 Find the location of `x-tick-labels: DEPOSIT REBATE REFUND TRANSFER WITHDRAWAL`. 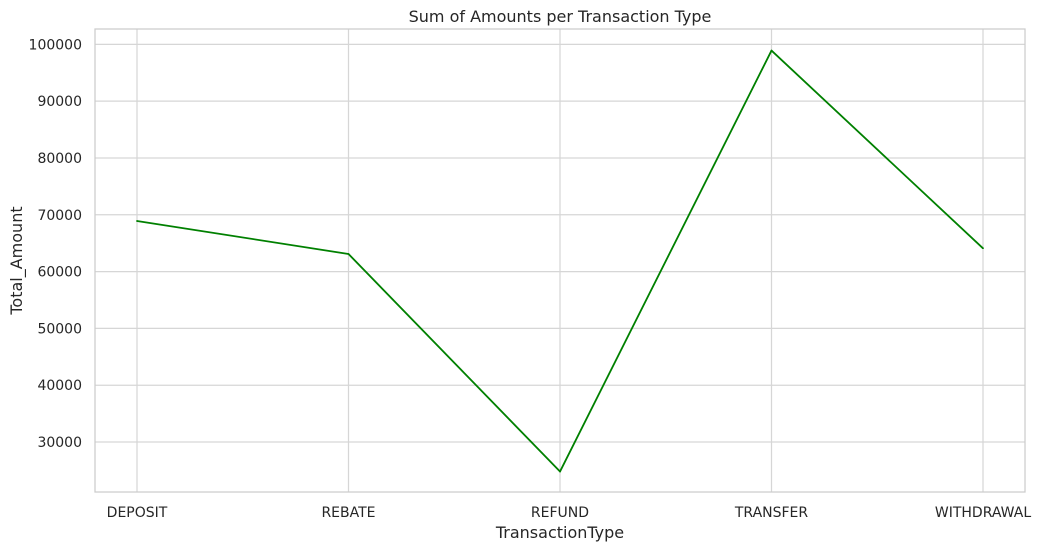

x-tick-labels: DEPOSIT REBATE REFUND TRANSFER WITHDRAWAL is located at coordinates (569, 513).